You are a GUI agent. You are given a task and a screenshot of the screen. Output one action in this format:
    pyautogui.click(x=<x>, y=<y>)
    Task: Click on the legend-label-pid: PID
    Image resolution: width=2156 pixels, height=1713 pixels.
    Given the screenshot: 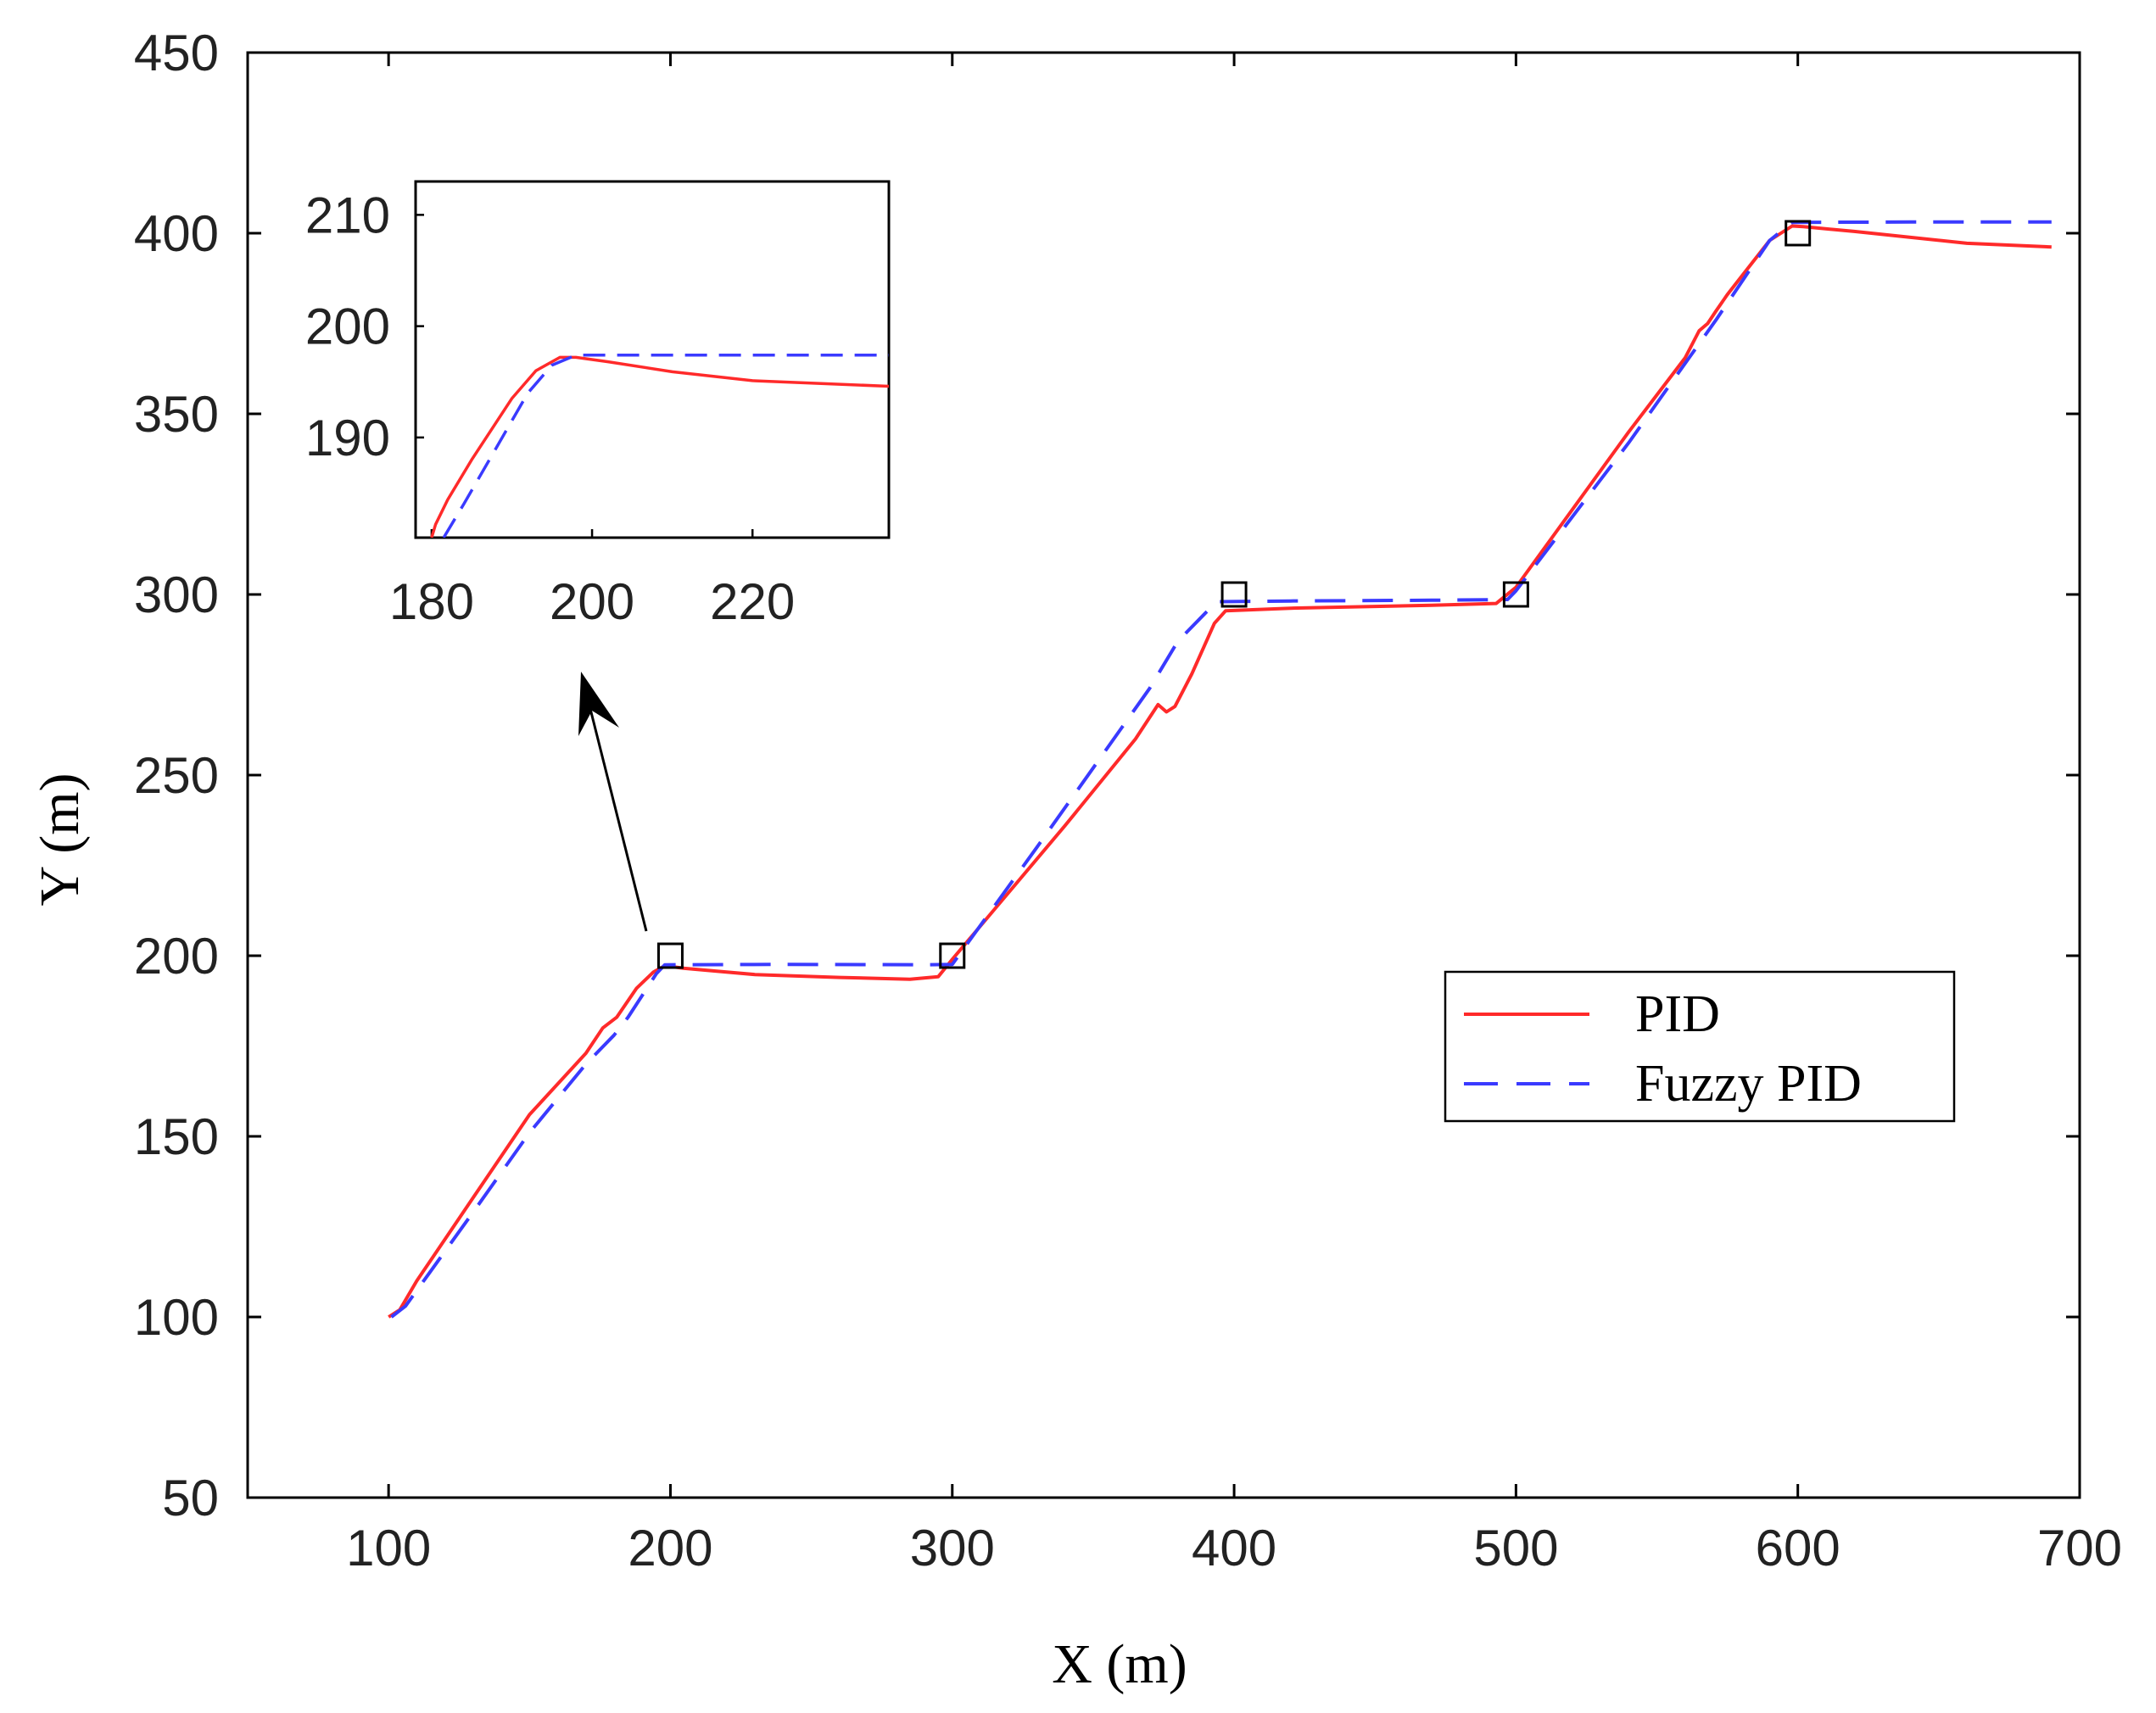 What is the action you would take?
    pyautogui.click(x=1678, y=1014)
    